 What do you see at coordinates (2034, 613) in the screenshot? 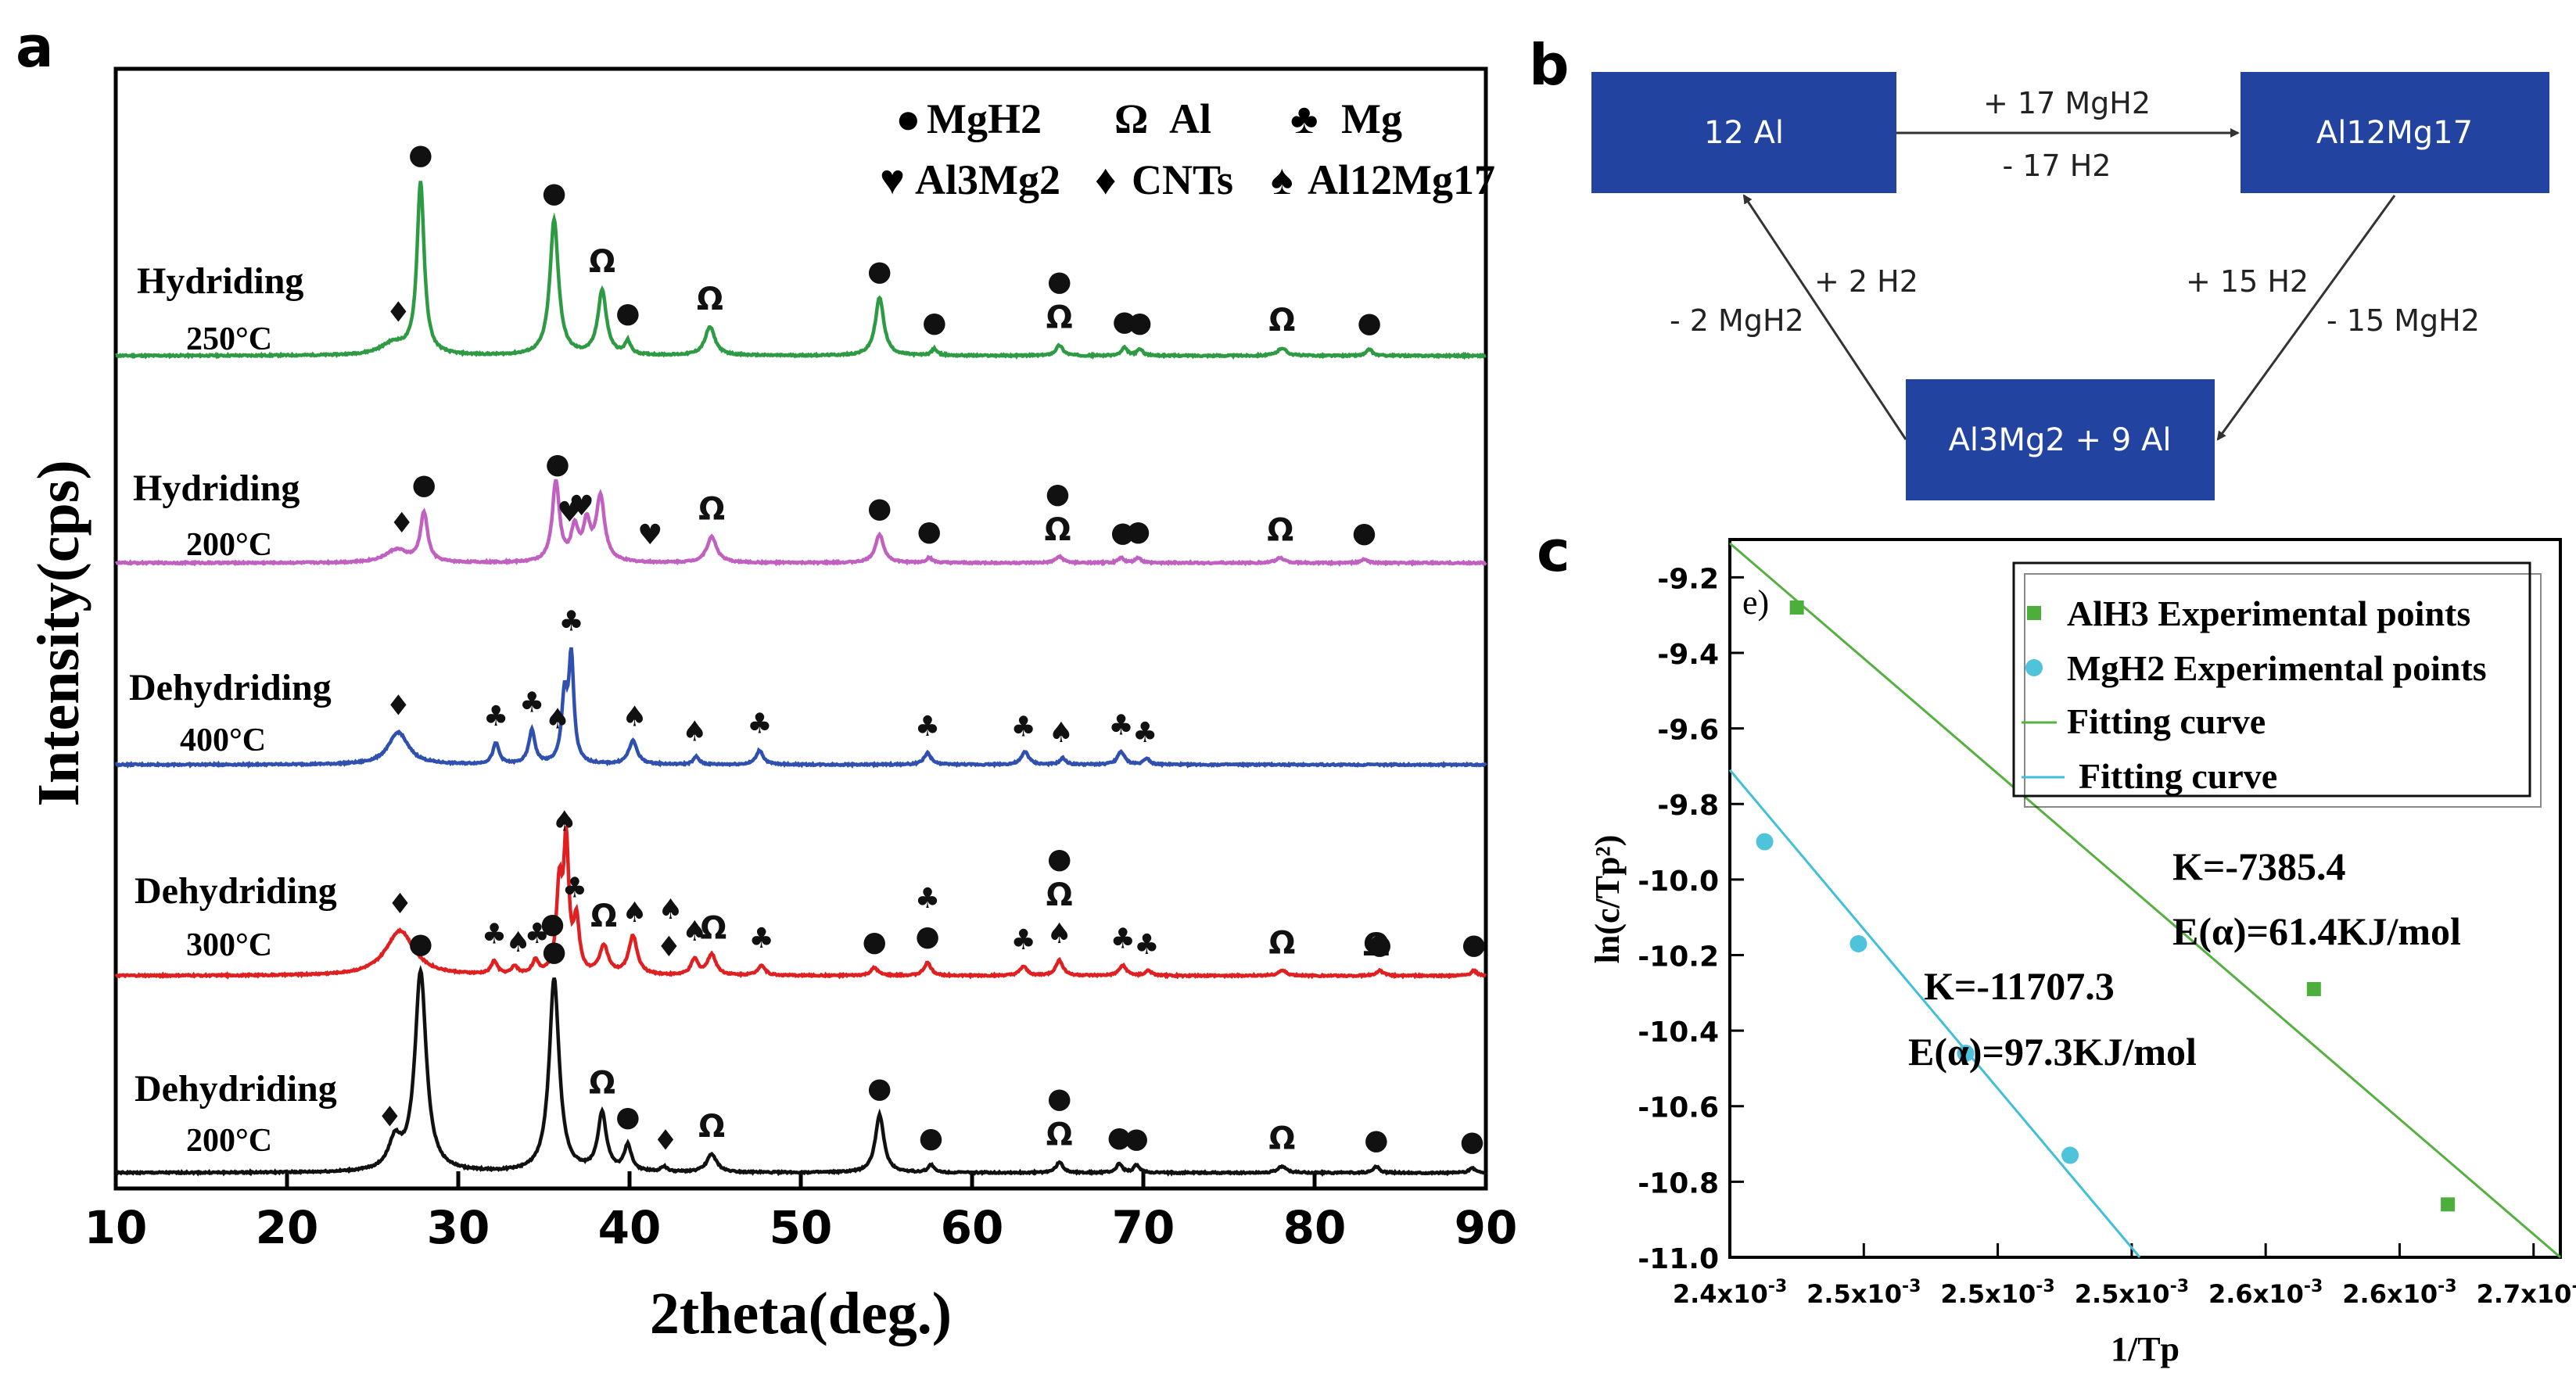
I see `legend-square-marker` at bounding box center [2034, 613].